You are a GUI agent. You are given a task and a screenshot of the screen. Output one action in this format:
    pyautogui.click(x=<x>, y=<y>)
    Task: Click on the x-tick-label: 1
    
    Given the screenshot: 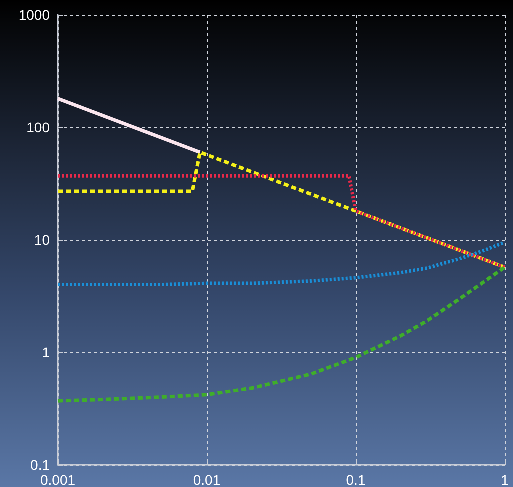 What is the action you would take?
    pyautogui.click(x=505, y=479)
    